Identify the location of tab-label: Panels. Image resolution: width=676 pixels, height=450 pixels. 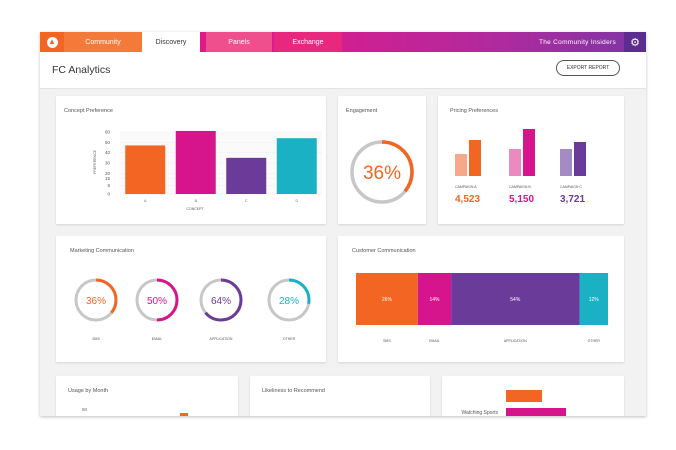
(239, 42).